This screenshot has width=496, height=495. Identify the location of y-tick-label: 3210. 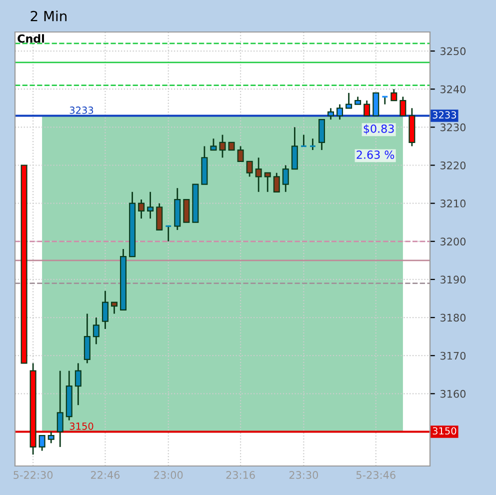
(453, 204).